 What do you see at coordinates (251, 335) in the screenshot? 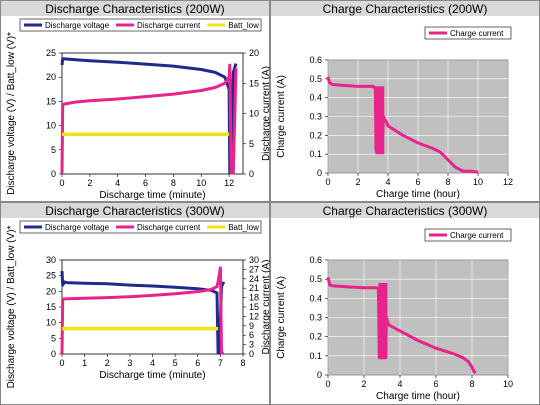
I see `y2-tick-label: 6` at bounding box center [251, 335].